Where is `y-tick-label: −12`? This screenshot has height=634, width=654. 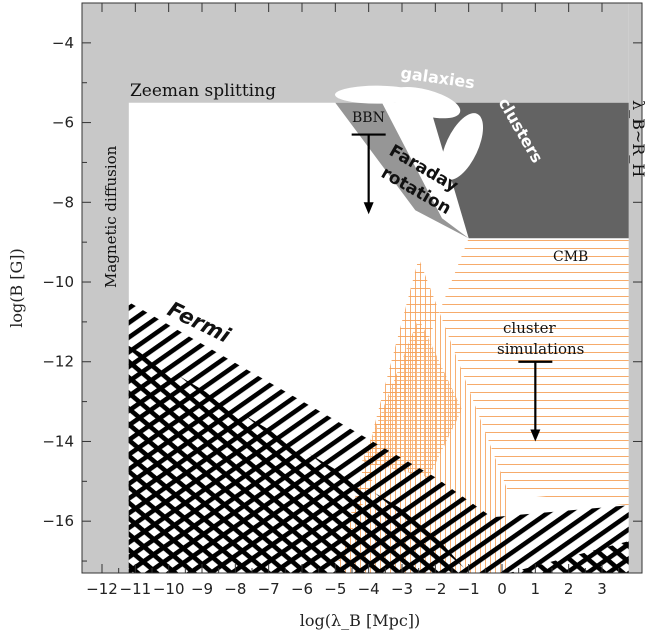
y-tick-label: −12 is located at coordinates (58, 362).